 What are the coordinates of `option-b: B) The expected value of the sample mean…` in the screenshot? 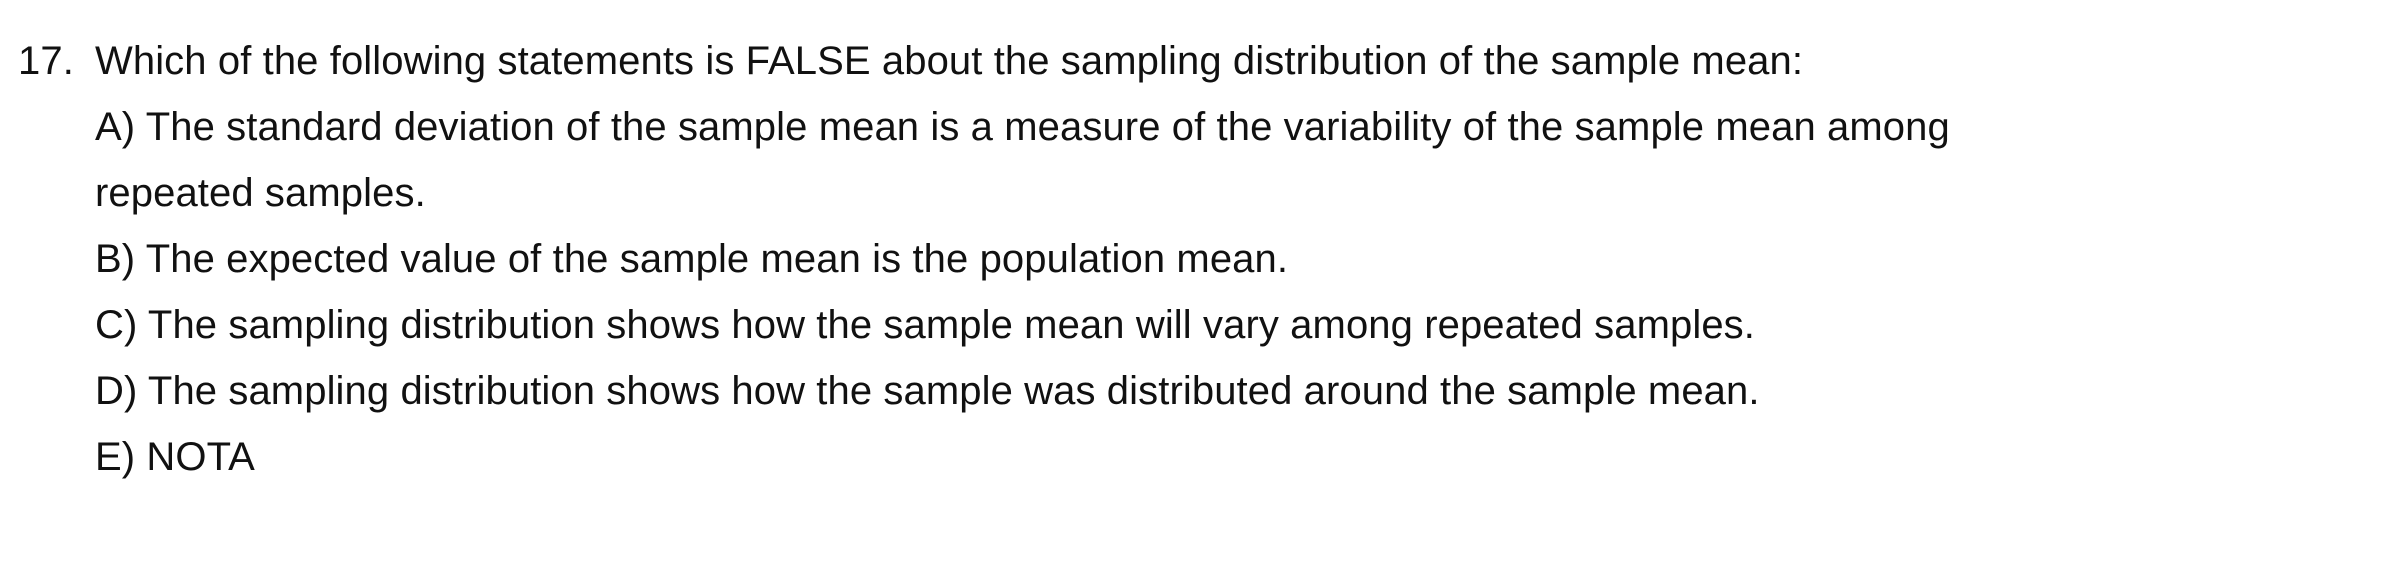 It's located at (1135, 259).